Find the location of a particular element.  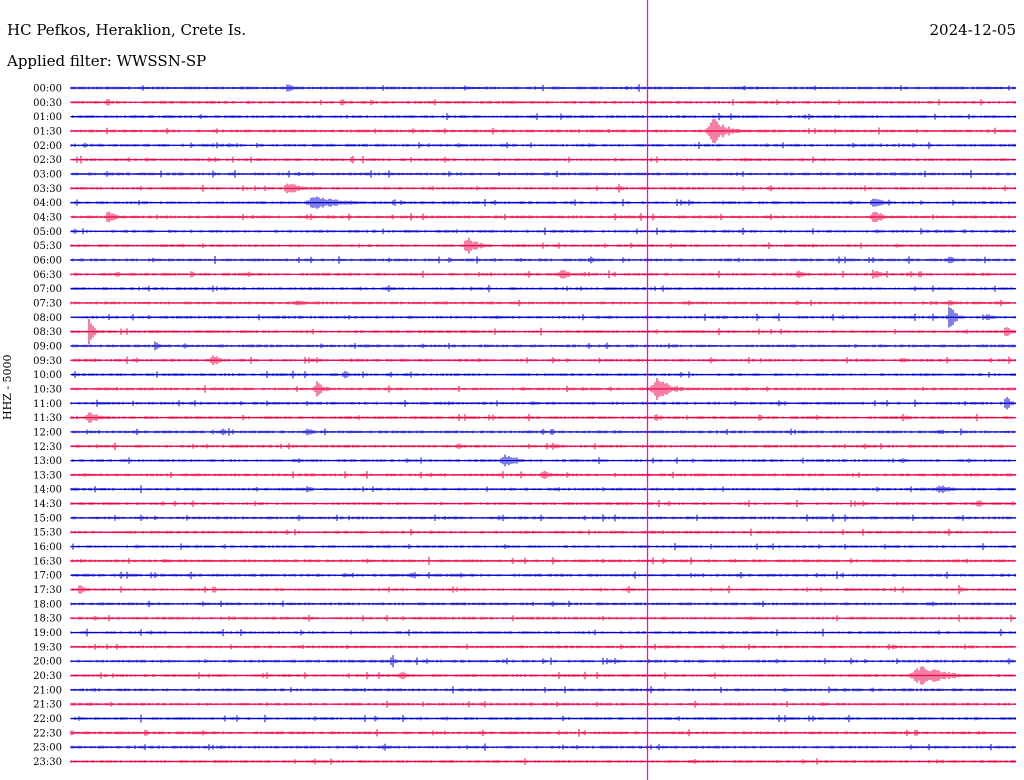

station-title: HC Pefkos, Heraklion, Crete Is. is located at coordinates (127, 30).